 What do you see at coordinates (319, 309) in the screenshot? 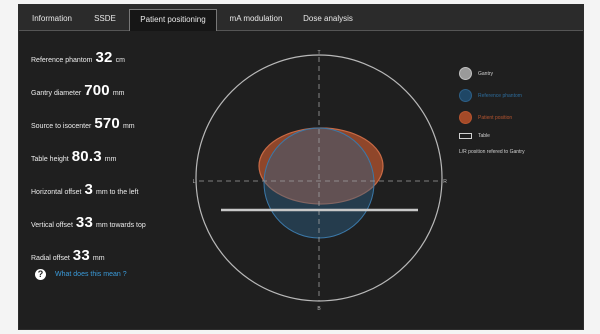
I see `bottom-axis-label: B` at bounding box center [319, 309].